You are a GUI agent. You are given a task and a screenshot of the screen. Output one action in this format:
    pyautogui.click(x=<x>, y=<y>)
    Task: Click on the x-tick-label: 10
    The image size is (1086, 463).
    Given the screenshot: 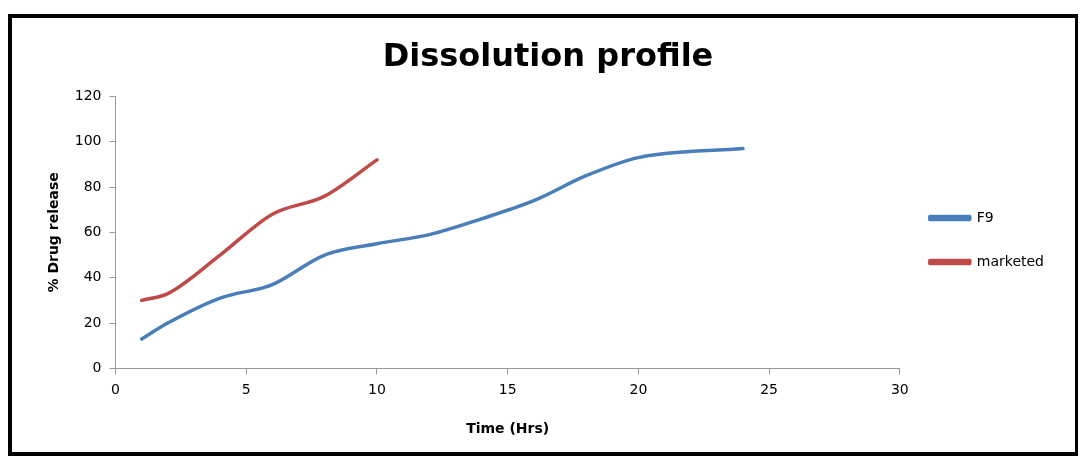 What is the action you would take?
    pyautogui.click(x=377, y=389)
    